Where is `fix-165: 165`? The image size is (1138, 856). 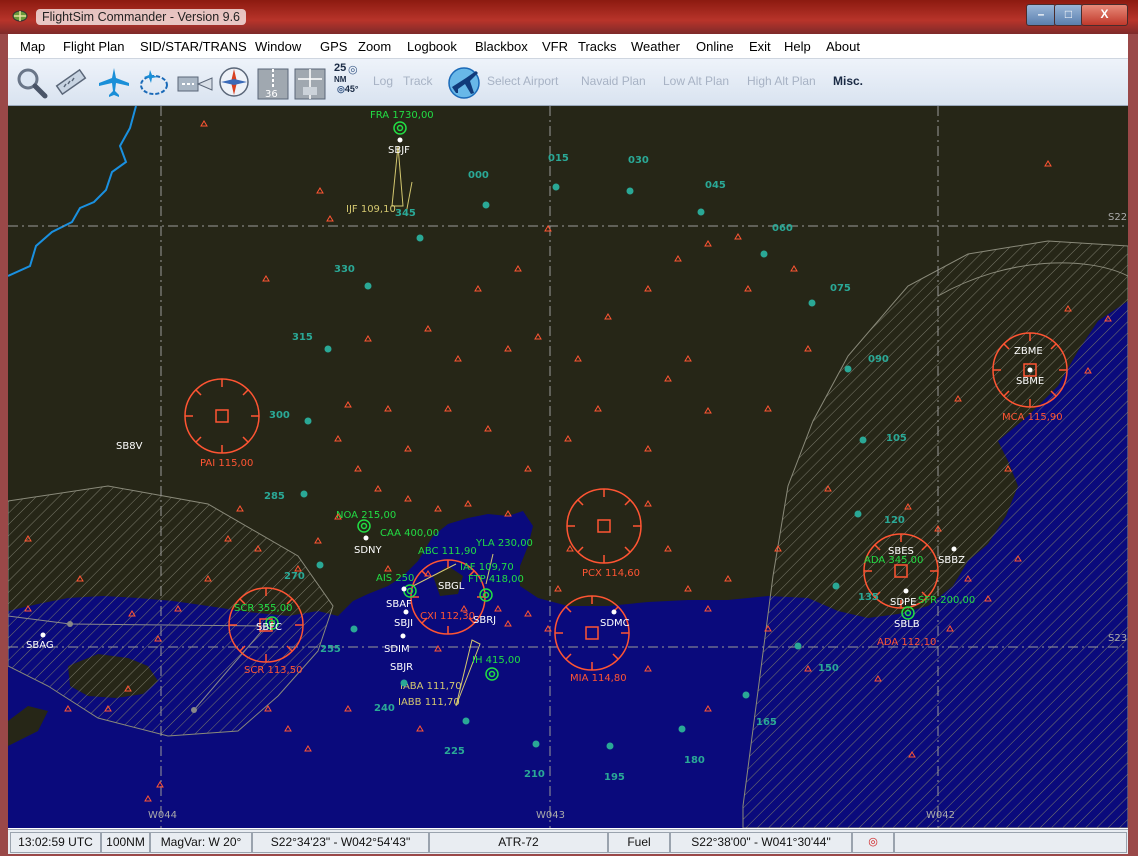
fix-165: 165 is located at coordinates (766, 722).